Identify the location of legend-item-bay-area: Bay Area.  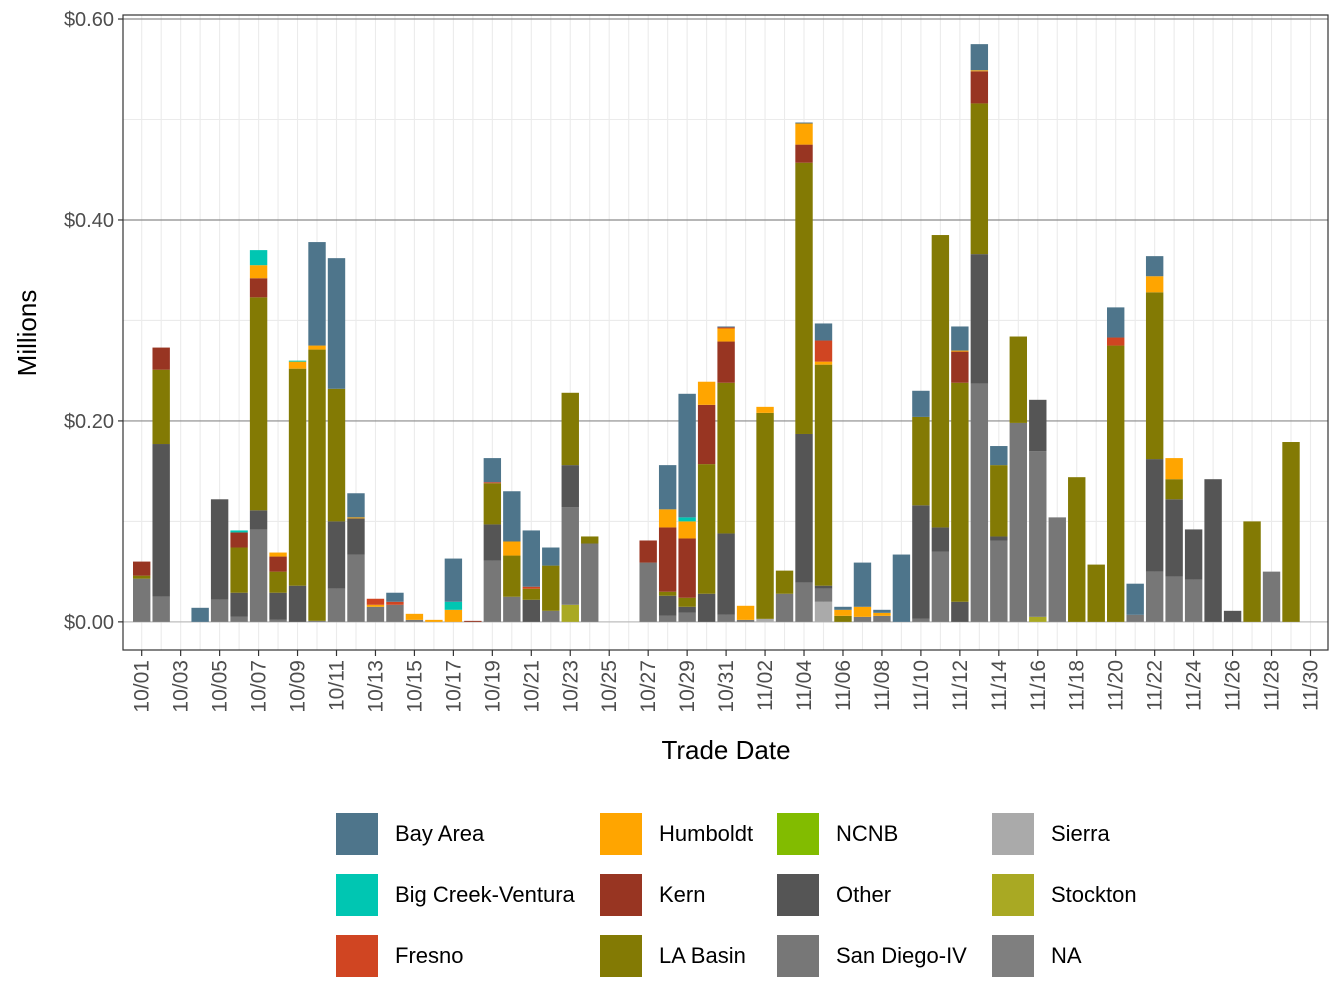
(410, 834).